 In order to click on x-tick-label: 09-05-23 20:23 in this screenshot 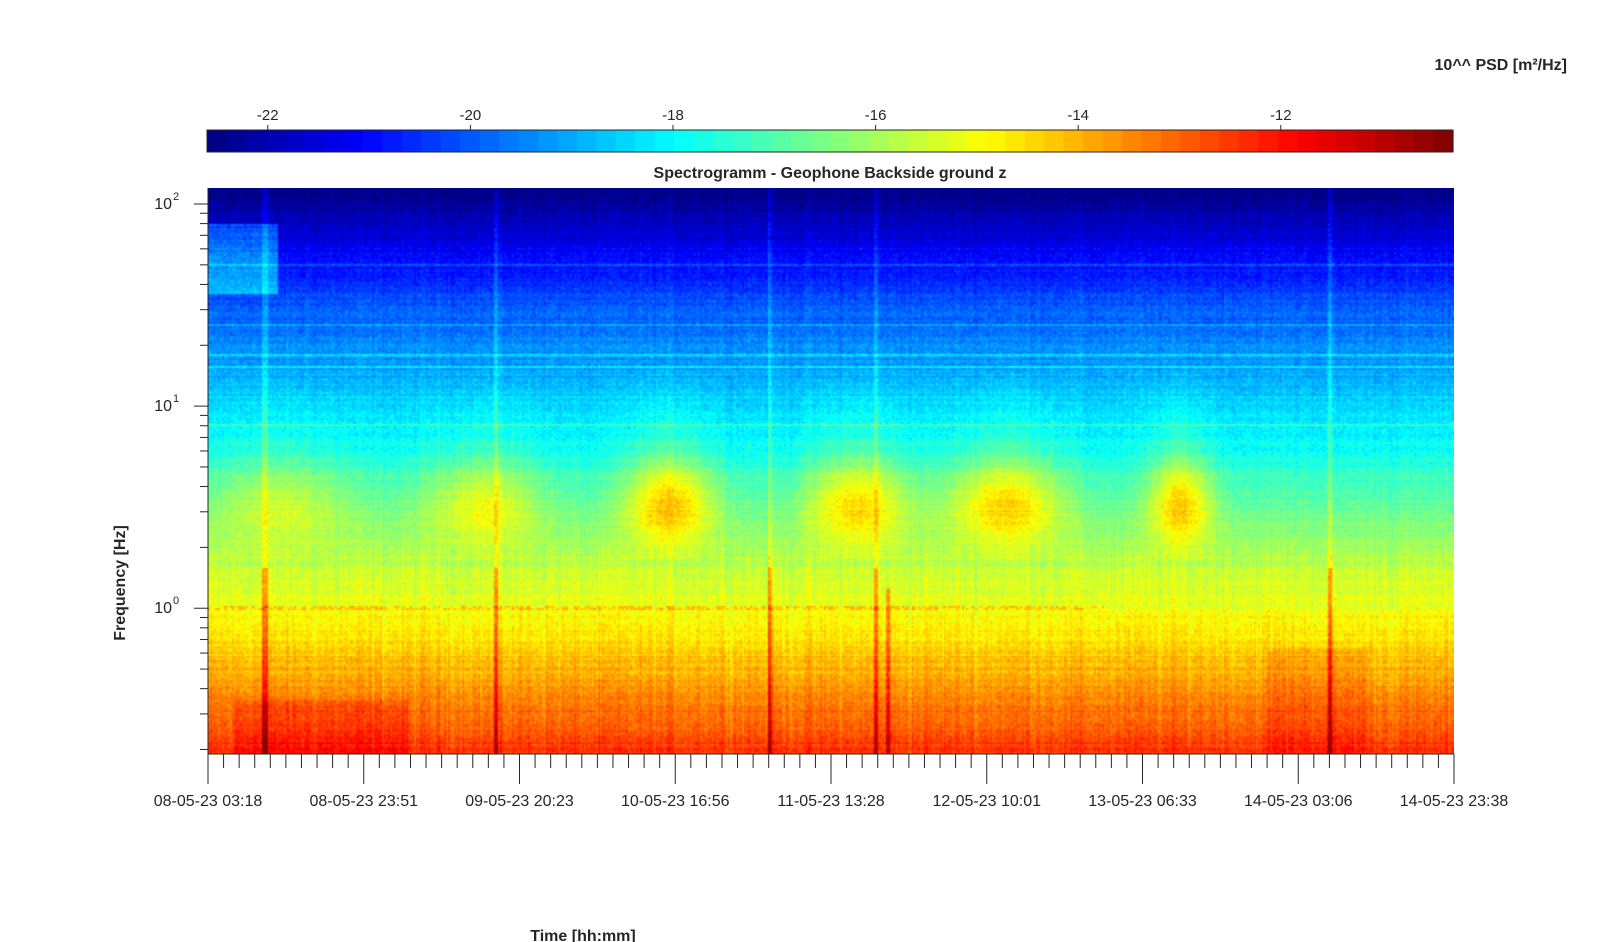, I will do `click(519, 801)`.